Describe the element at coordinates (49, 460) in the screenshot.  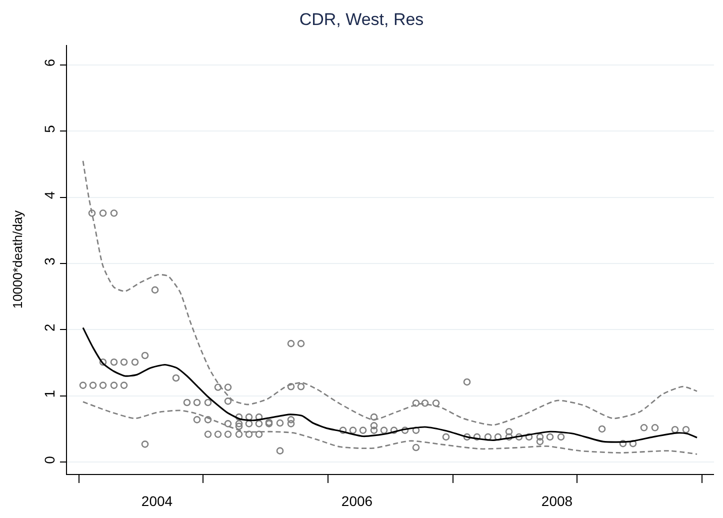
I see `y-tick-label: 0` at that location.